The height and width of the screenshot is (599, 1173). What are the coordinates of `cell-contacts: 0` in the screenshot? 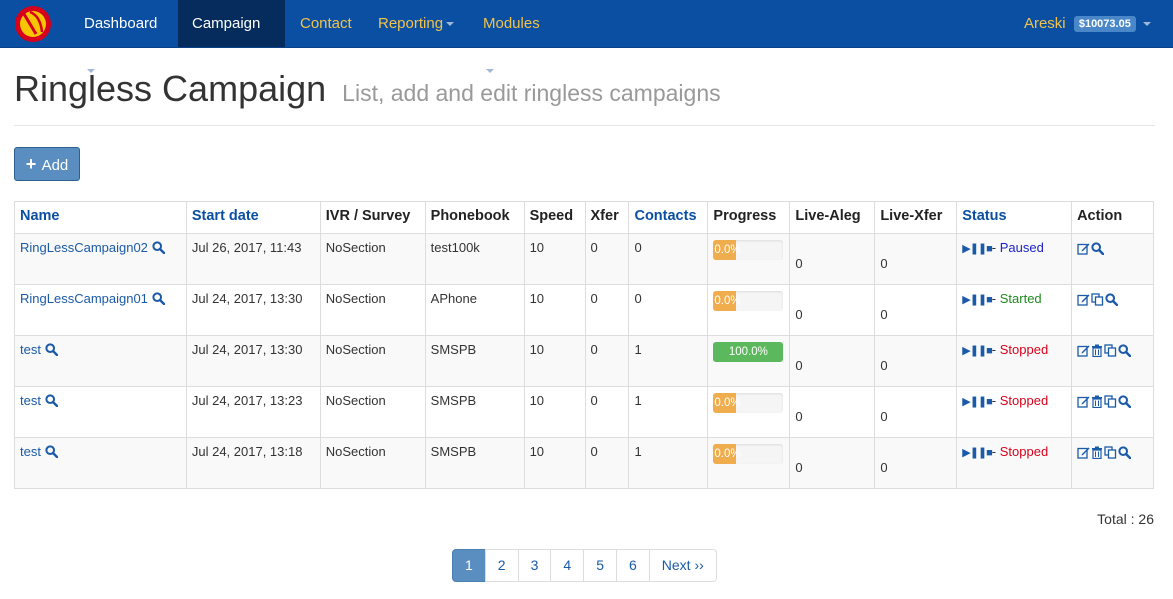 It's located at (668, 310).